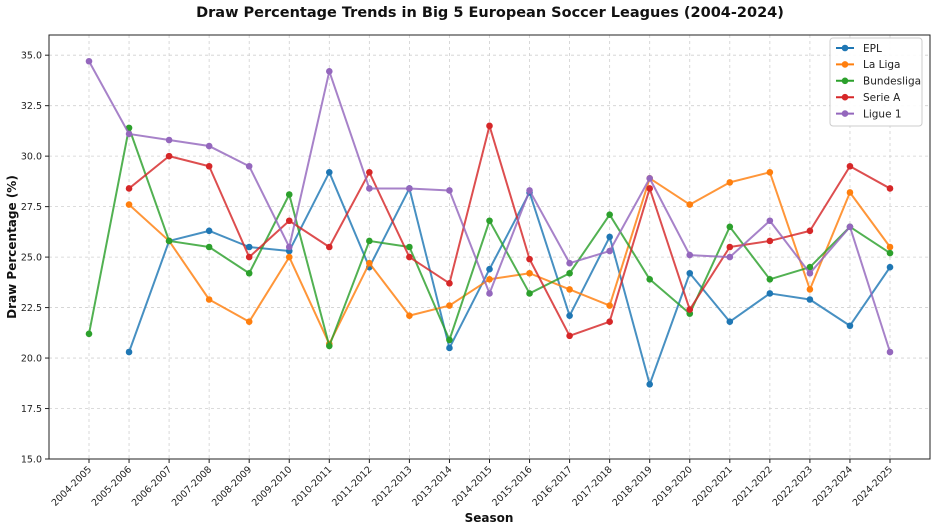 The height and width of the screenshot is (529, 936). I want to click on legend-label: Ligue 1, so click(882, 114).